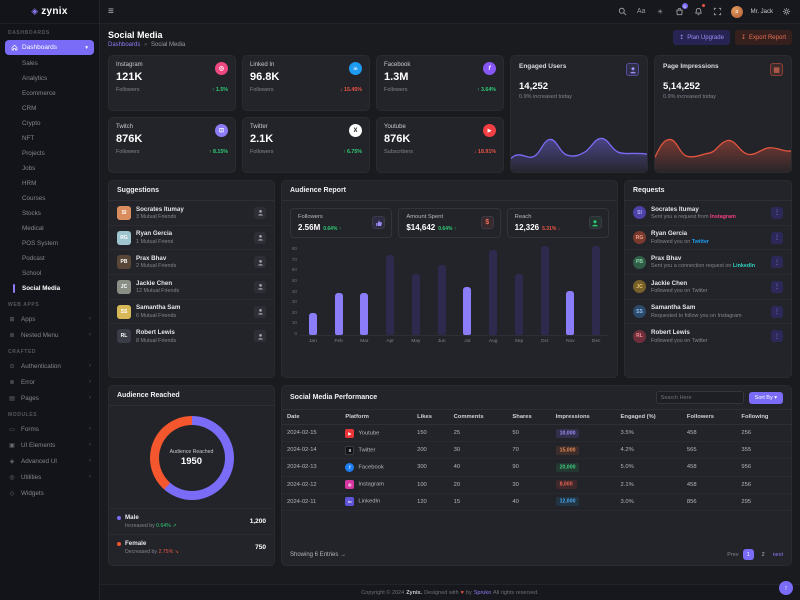 The width and height of the screenshot is (800, 600). What do you see at coordinates (786, 588) in the screenshot?
I see `scroll-to-top-button: ↑` at bounding box center [786, 588].